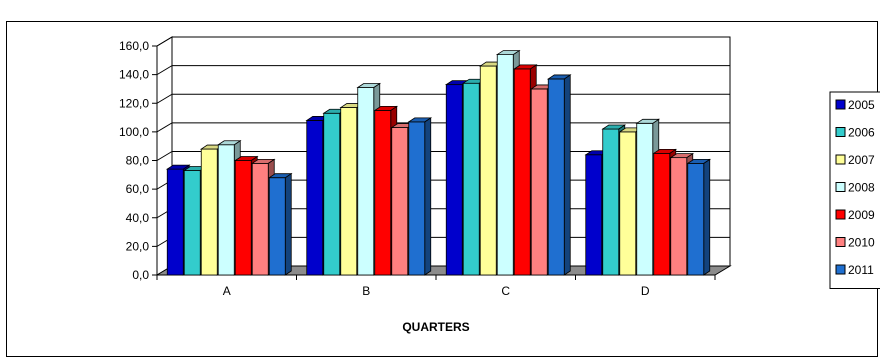  What do you see at coordinates (366, 291) in the screenshot?
I see `x-tick-label: B` at bounding box center [366, 291].